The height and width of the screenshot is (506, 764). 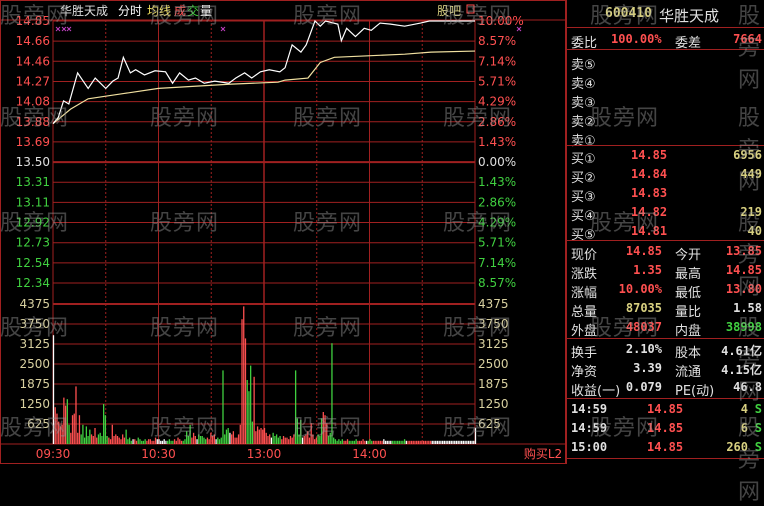 I want to click on tab-volume: 量, so click(x=206, y=11).